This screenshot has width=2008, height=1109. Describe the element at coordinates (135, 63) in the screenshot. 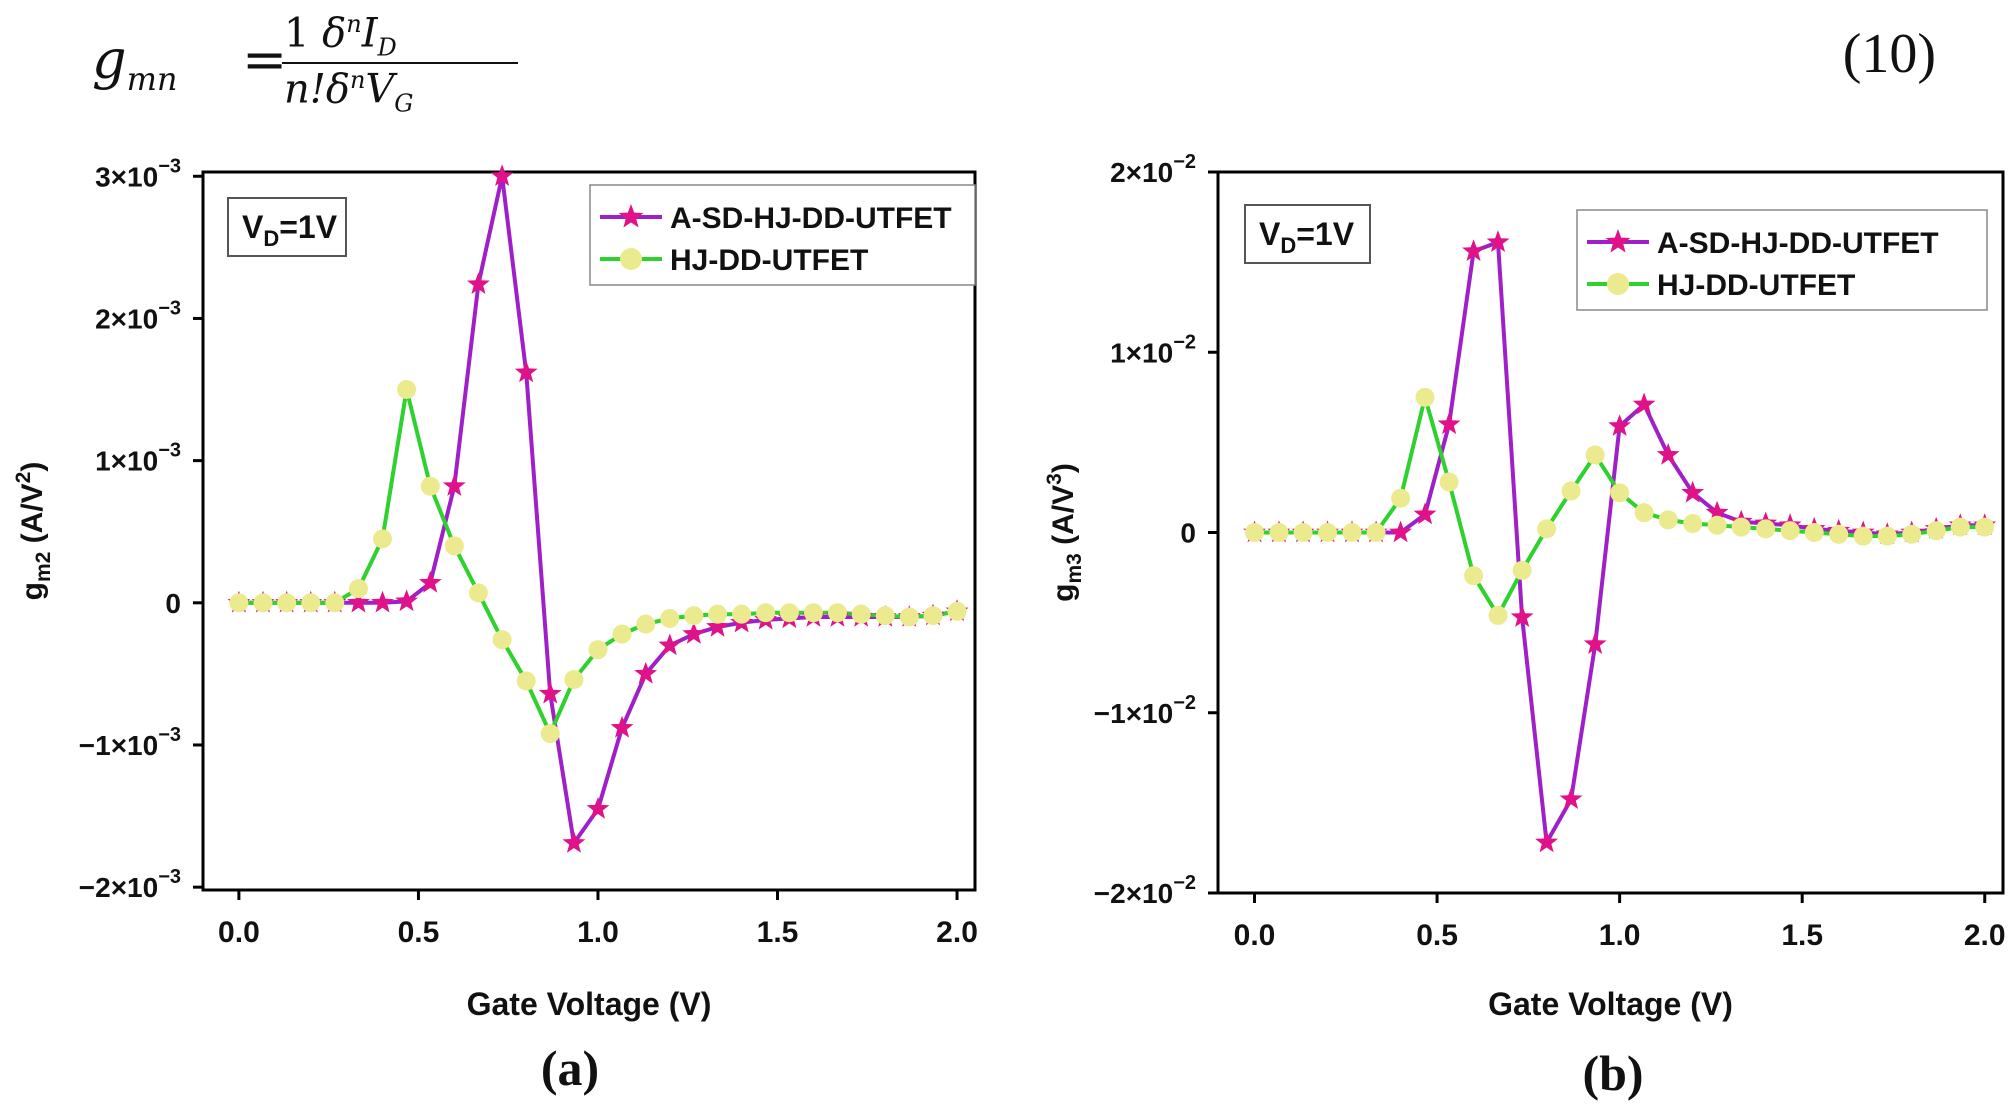

I see `equation-lhs: gmn` at that location.